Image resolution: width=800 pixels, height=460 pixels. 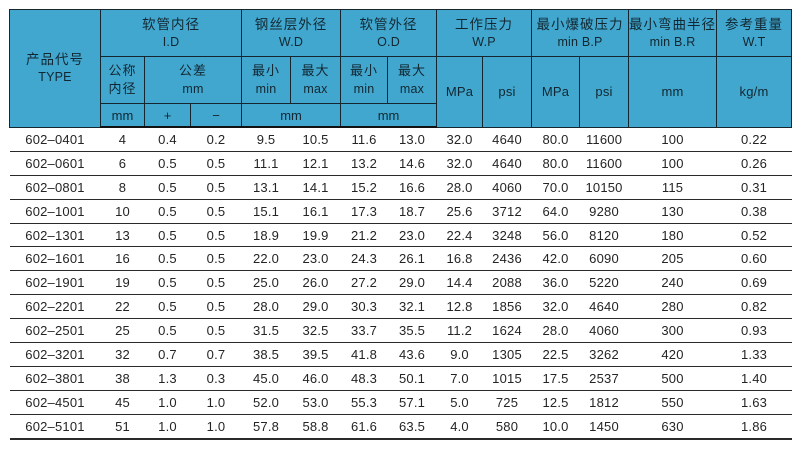 What do you see at coordinates (55, 330) in the screenshot?
I see `cell-type: 602–2501` at bounding box center [55, 330].